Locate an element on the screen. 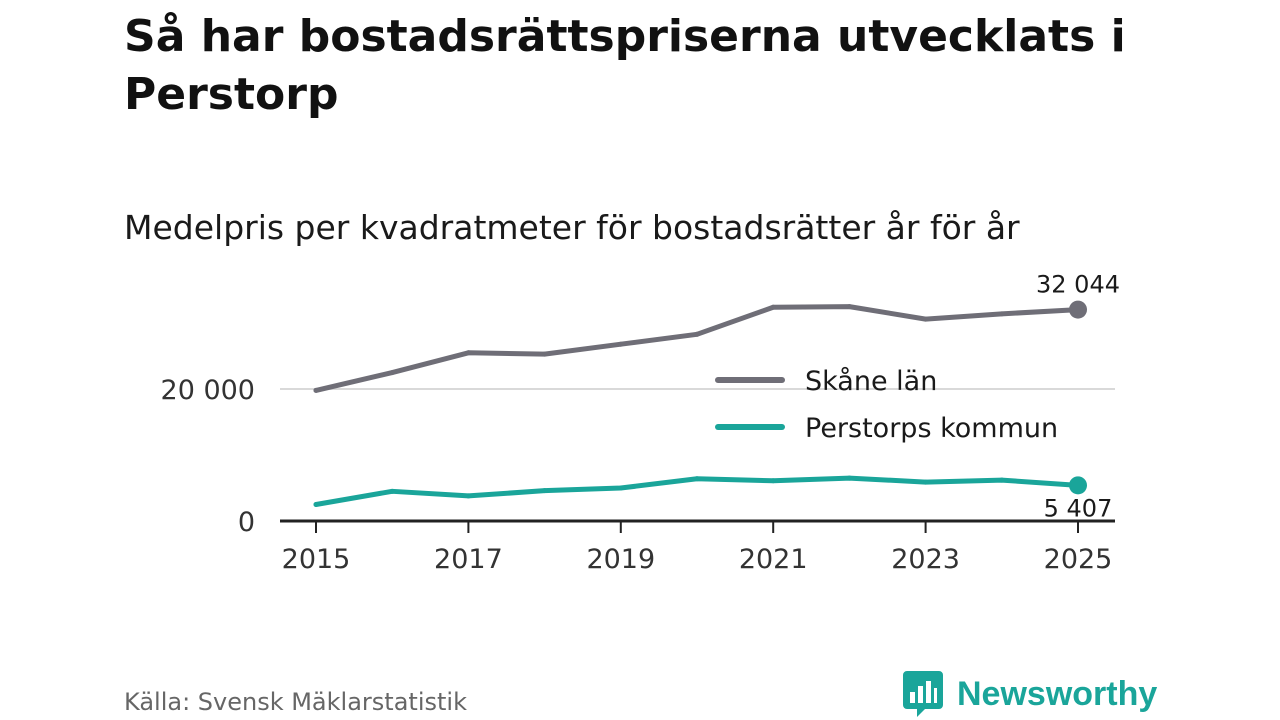 This screenshot has height=720, width=1280. brand-name: Newsworthy is located at coordinates (1057, 694).